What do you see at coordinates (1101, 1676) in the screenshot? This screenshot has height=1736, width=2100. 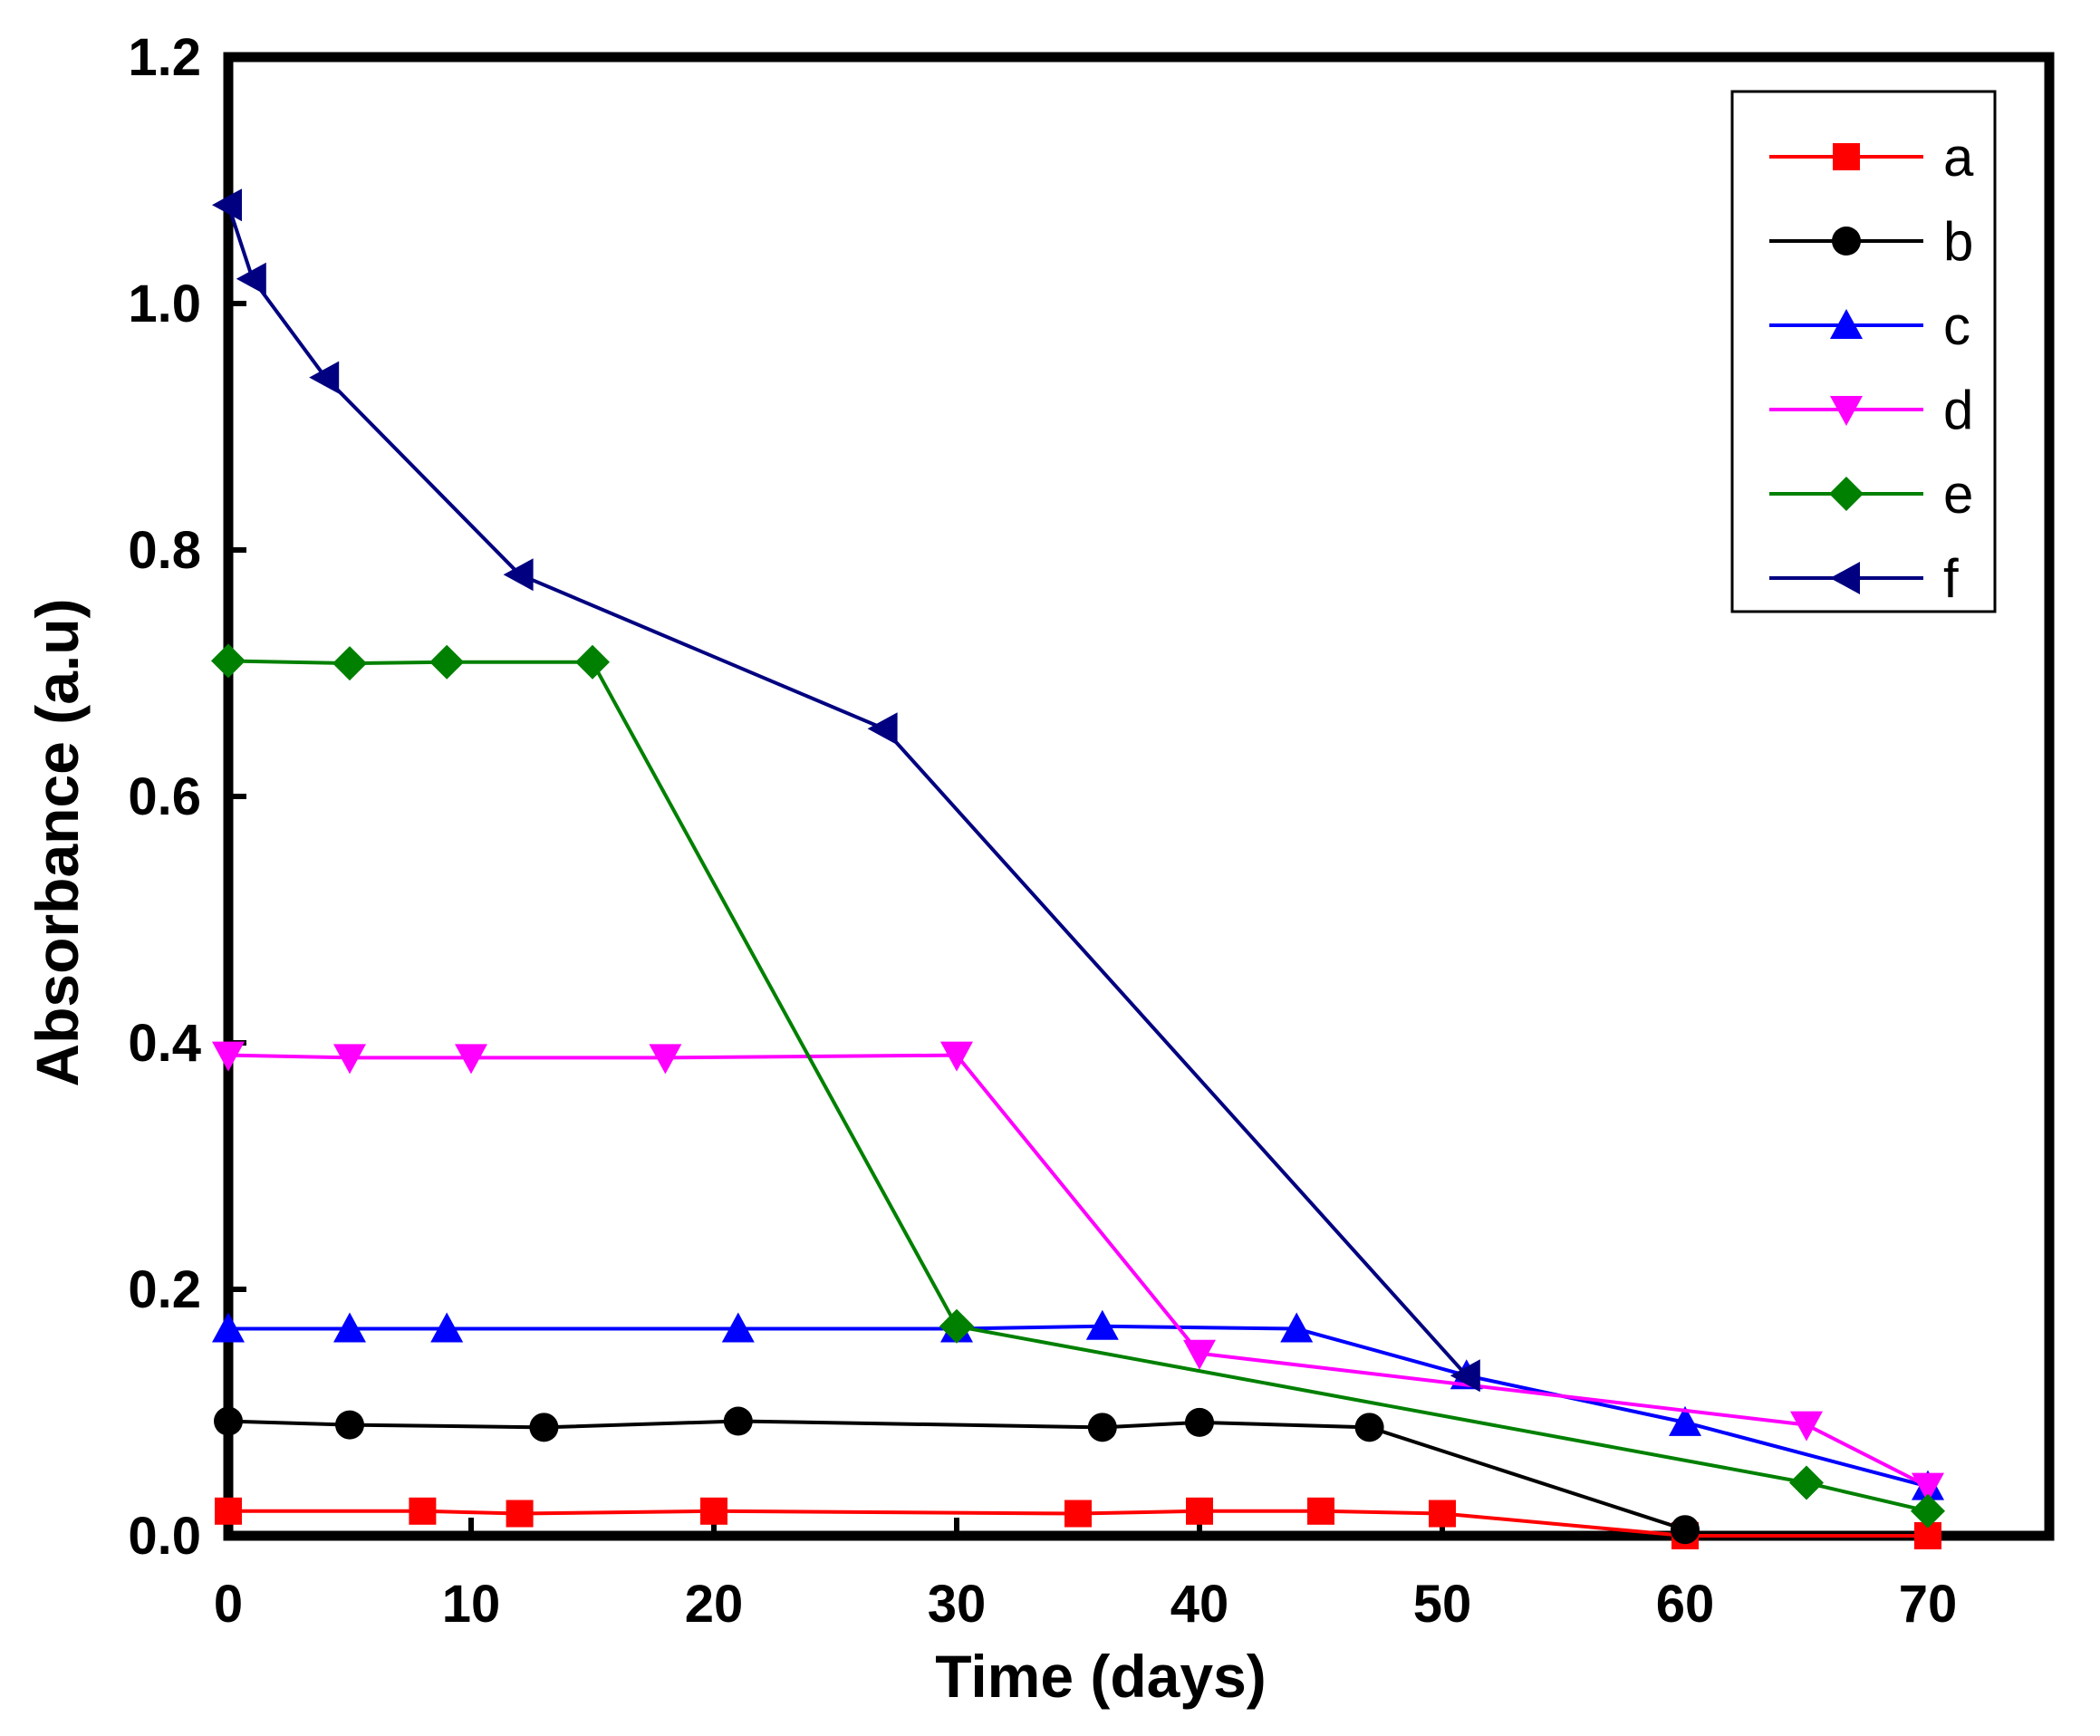 I see `x-axis-title: Time (days)` at bounding box center [1101, 1676].